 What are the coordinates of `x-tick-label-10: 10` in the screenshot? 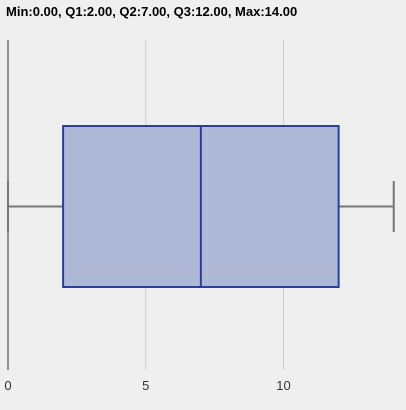 It's located at (283, 385).